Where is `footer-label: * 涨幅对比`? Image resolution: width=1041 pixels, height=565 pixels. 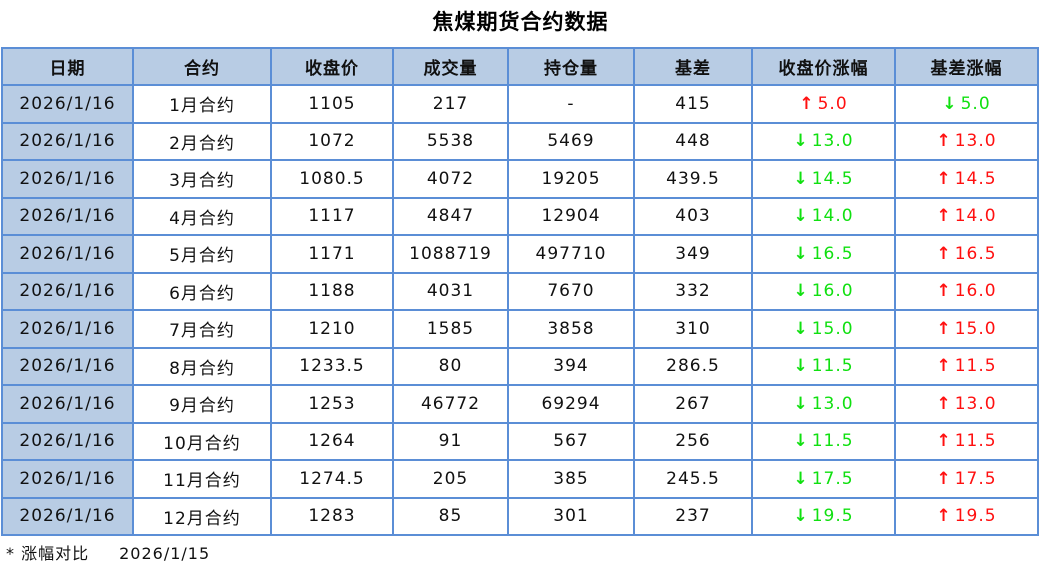 footer-label: * 涨幅对比 is located at coordinates (48, 553).